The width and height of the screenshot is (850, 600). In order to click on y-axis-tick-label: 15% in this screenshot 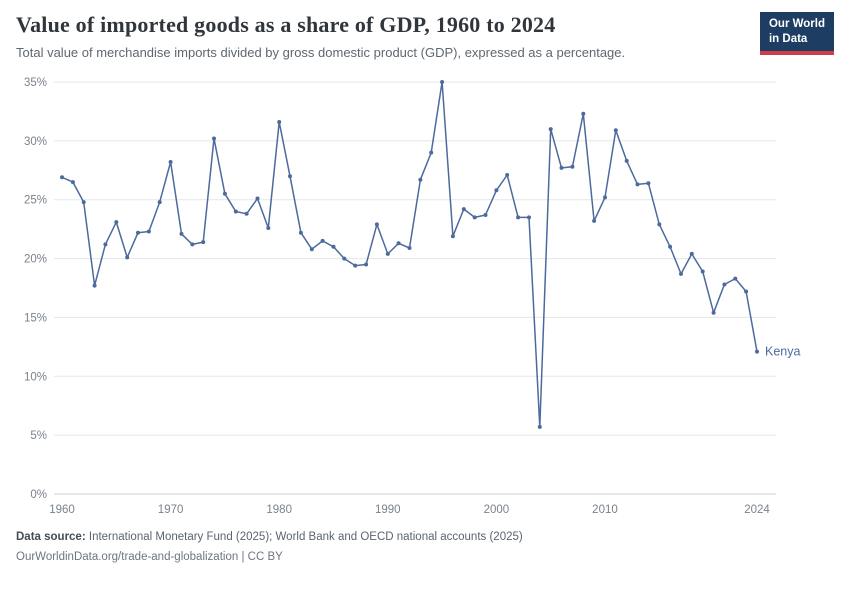, I will do `click(35, 318)`.